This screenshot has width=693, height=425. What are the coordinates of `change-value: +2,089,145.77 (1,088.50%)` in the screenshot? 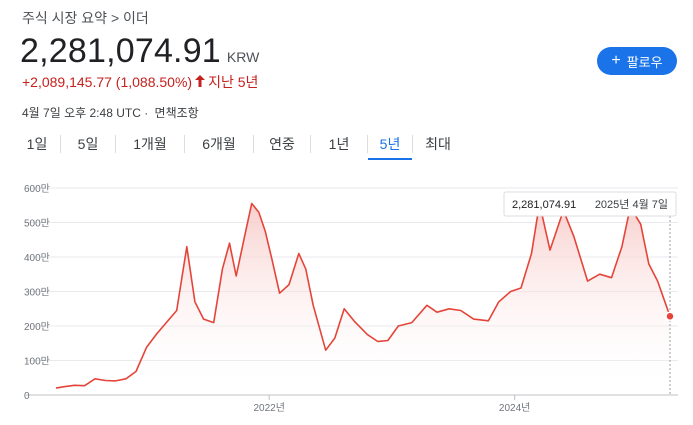 It's located at (107, 82).